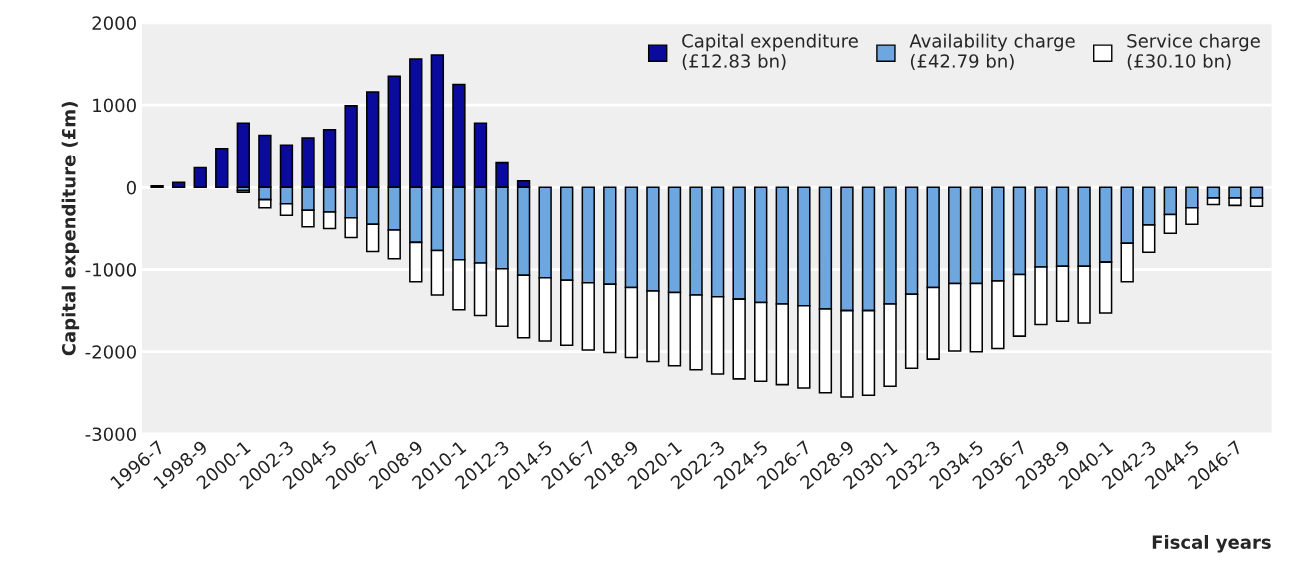 The image size is (1291, 571). Describe the element at coordinates (110, 269) in the screenshot. I see `y-tick-label: -1000` at that location.